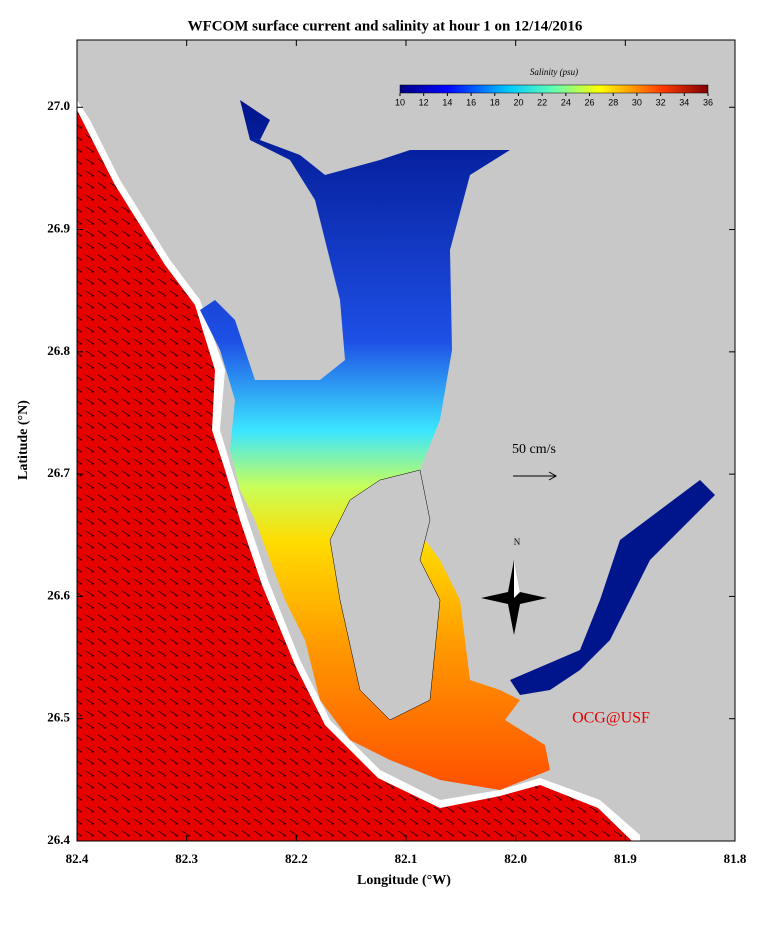  What do you see at coordinates (404, 880) in the screenshot?
I see `x-axis-label: Longitude (°W)` at bounding box center [404, 880].